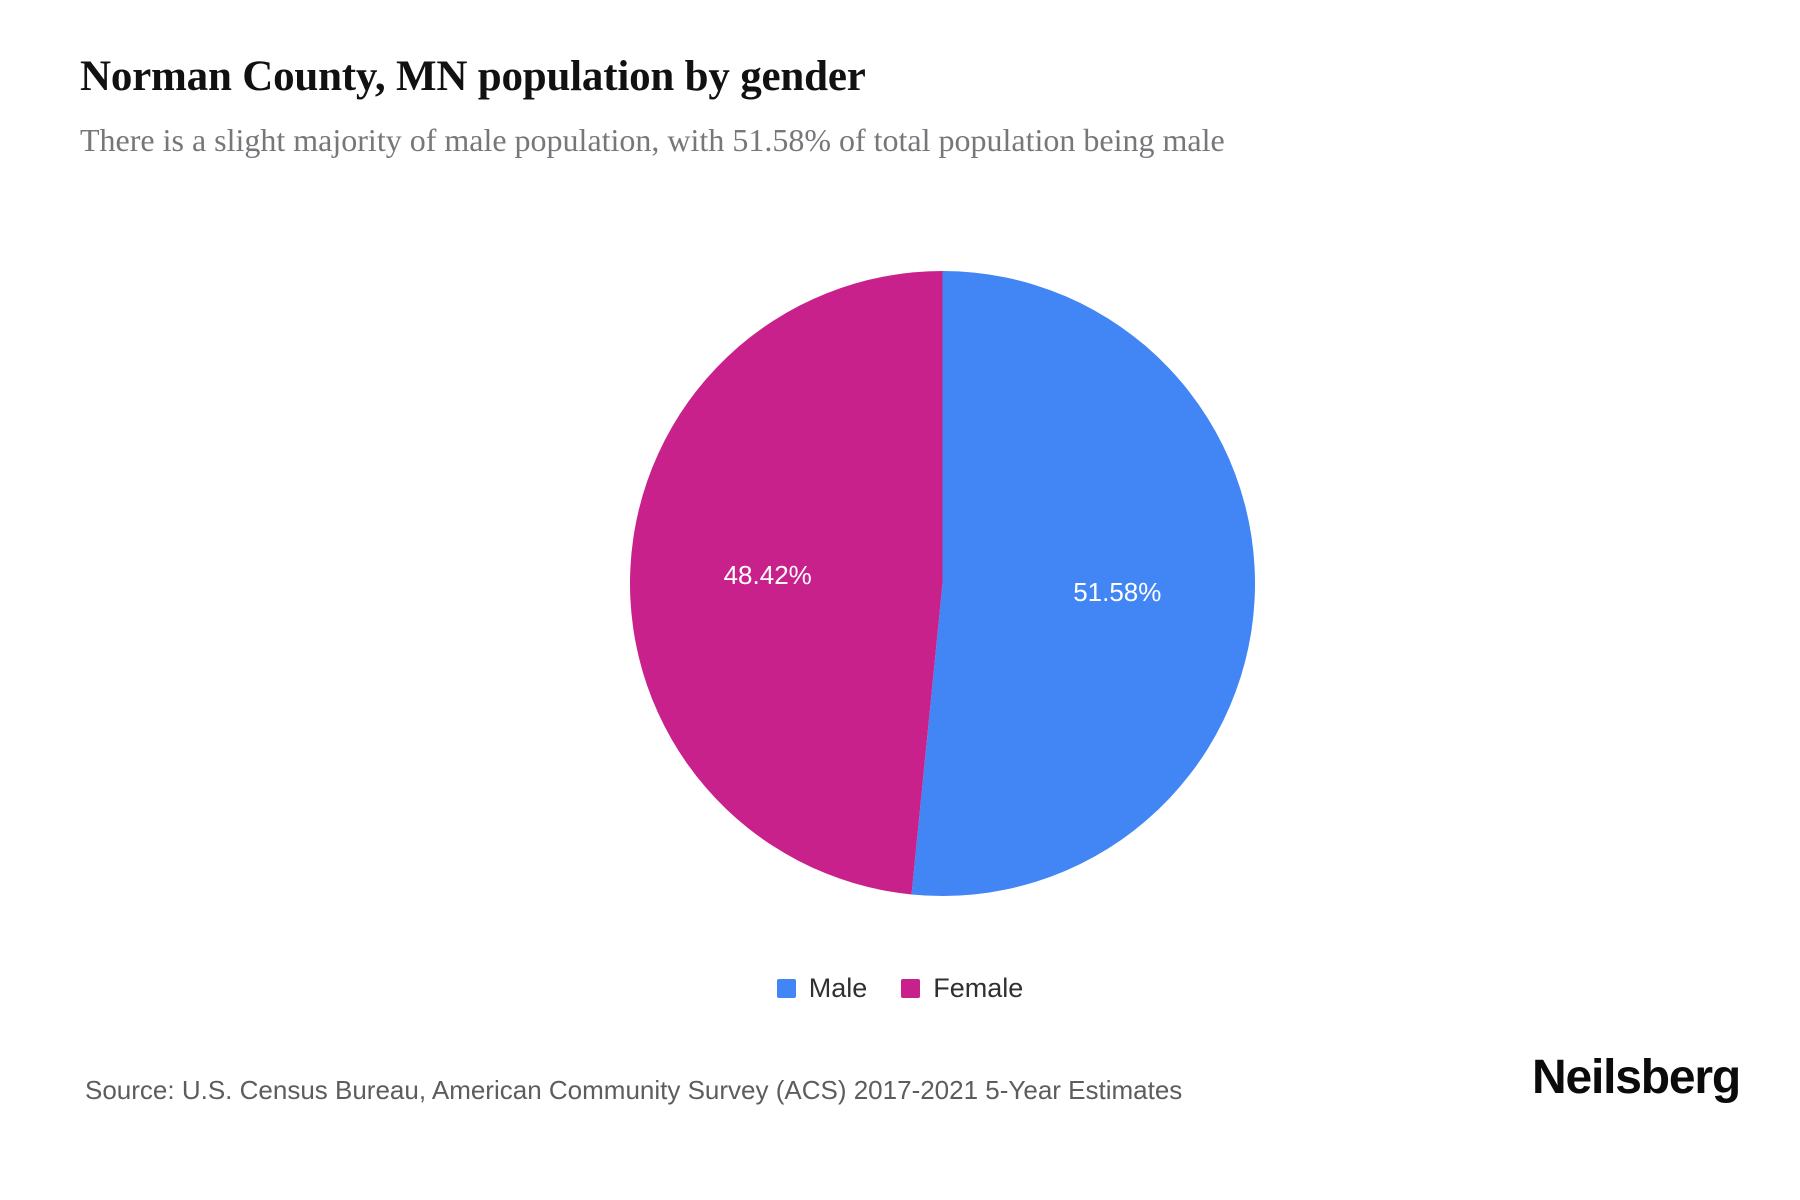 The width and height of the screenshot is (1800, 1200). Describe the element at coordinates (473, 76) in the screenshot. I see `page-title: Norman County, MN population by gender` at that location.